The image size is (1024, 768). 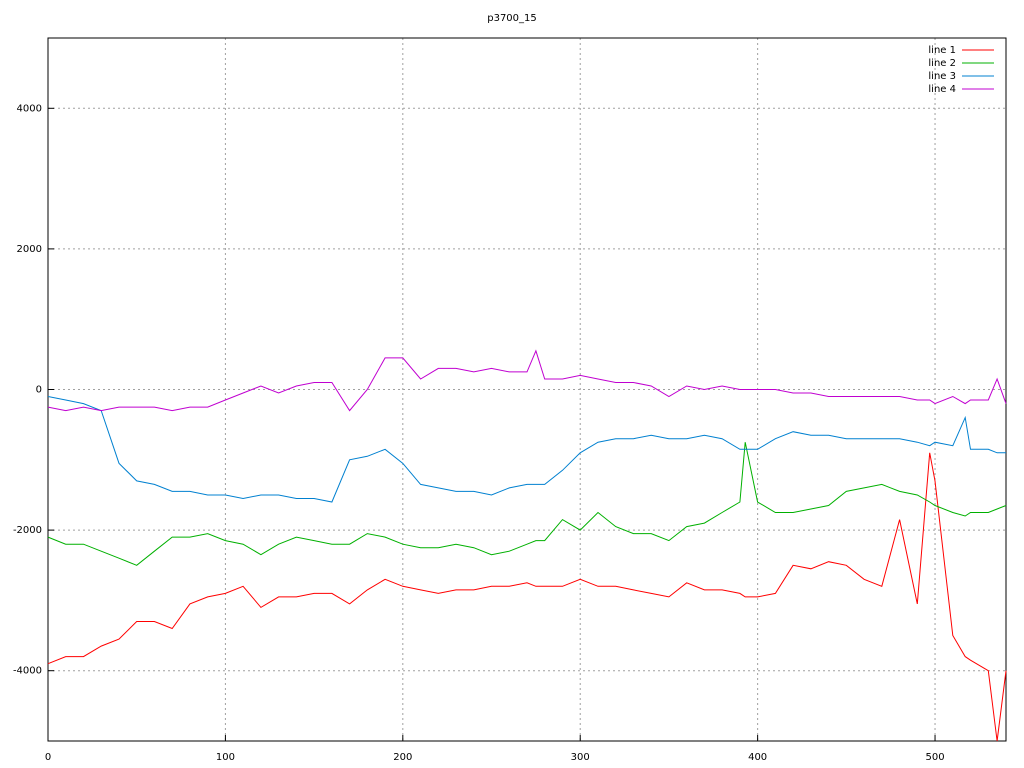 I want to click on x-tick-label: 400, so click(x=757, y=757).